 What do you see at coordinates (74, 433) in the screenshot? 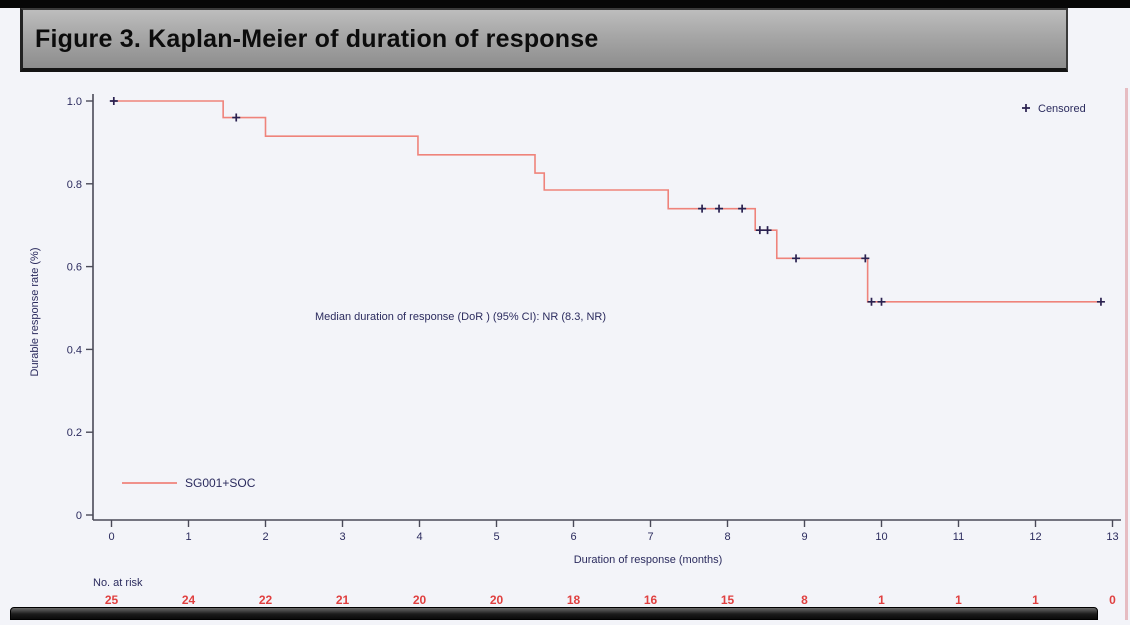
I see `y-tick-label: 0.2` at bounding box center [74, 433].